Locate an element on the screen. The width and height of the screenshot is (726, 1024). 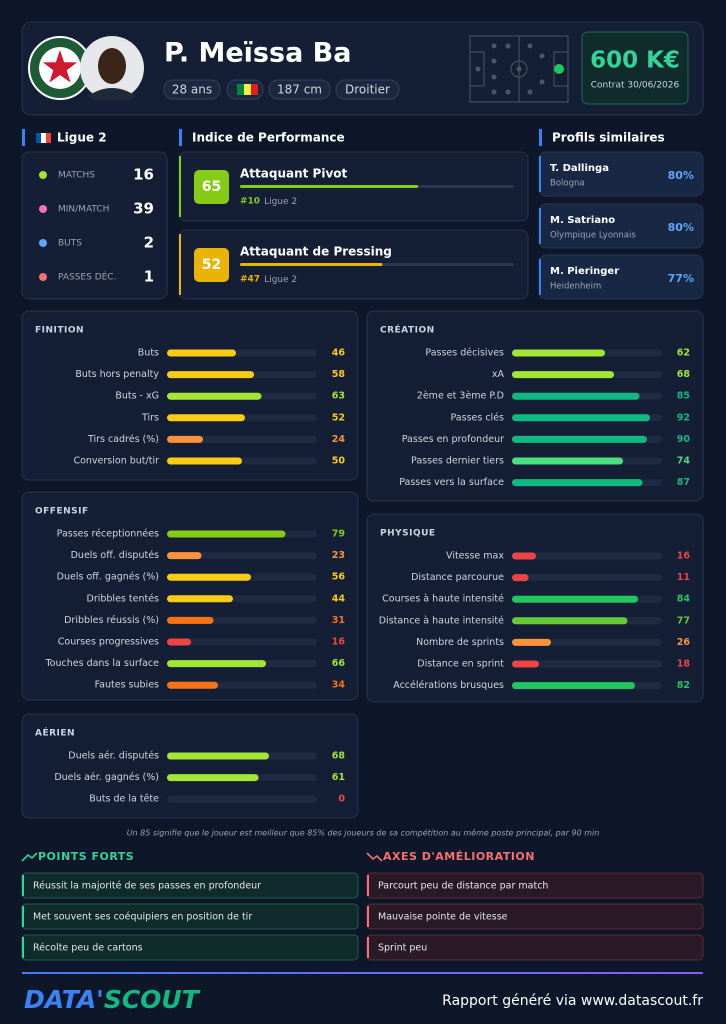
metric-value: 26 is located at coordinates (684, 642).